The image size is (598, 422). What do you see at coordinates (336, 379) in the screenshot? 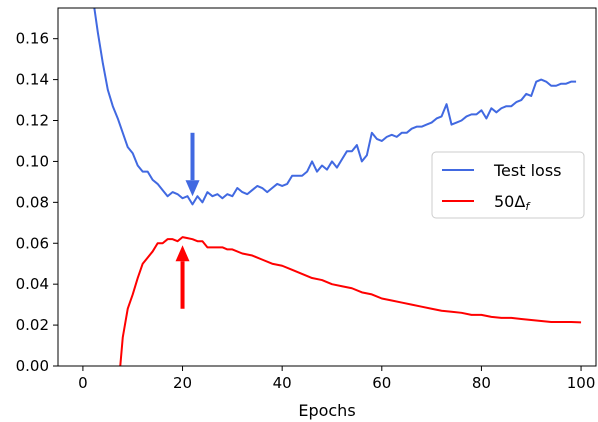
I see `x-axis: 0 20 40 60 80 100` at bounding box center [336, 379].